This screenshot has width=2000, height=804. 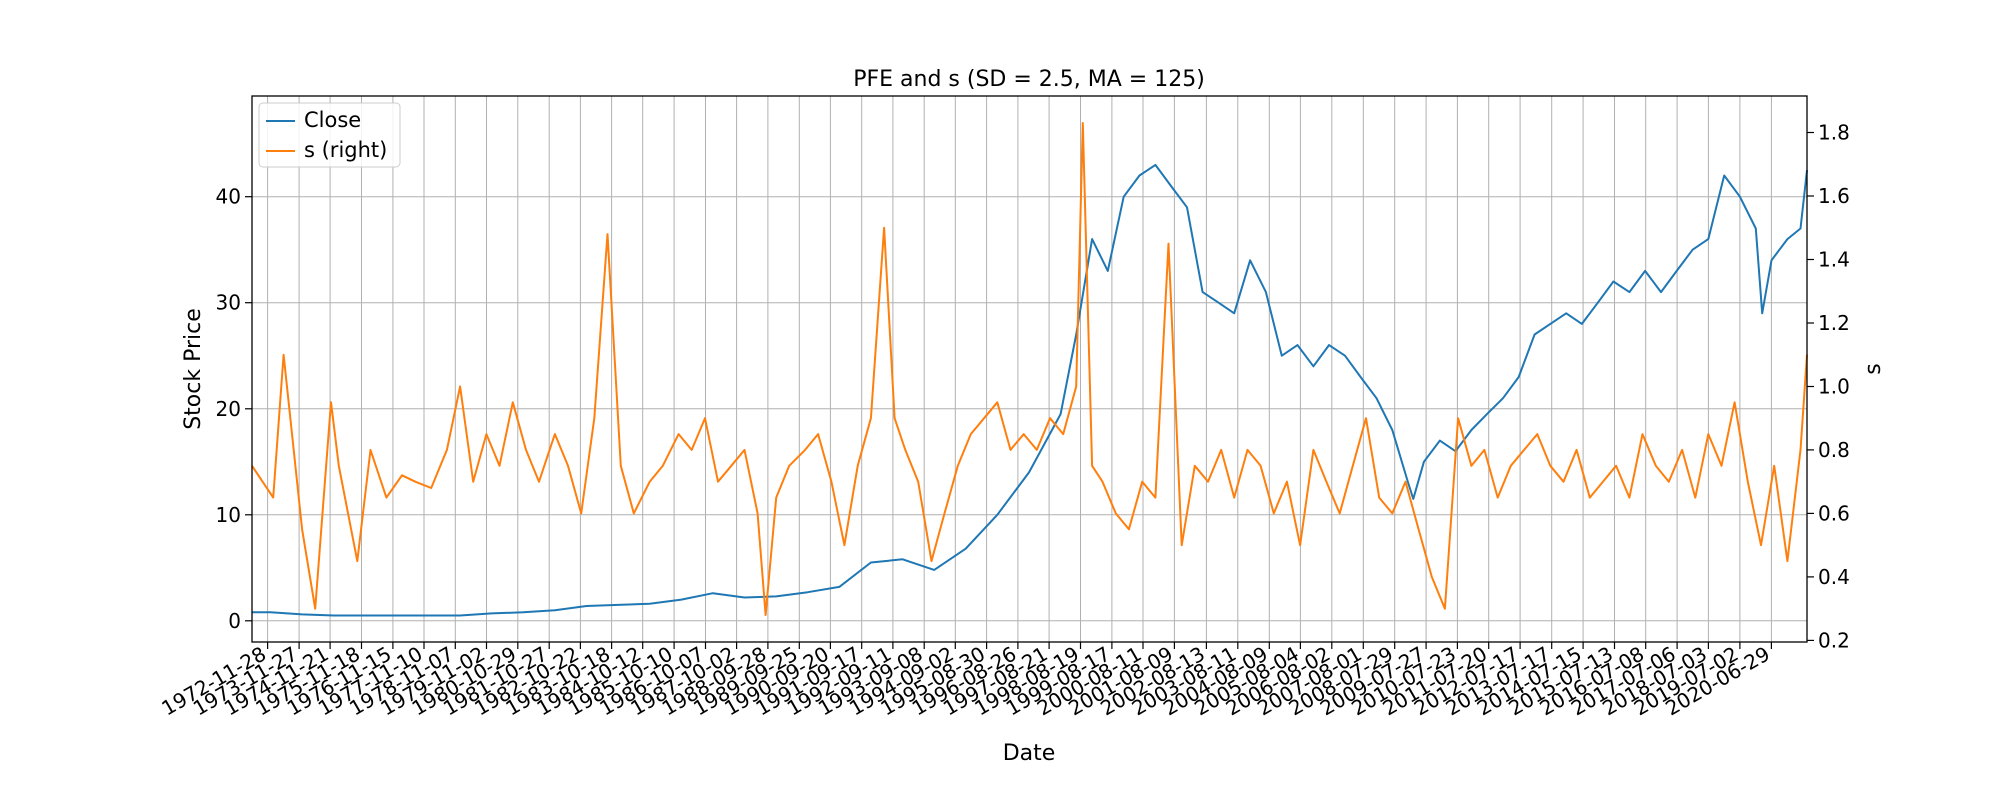 What do you see at coordinates (193, 369) in the screenshot?
I see `y-axis-label-left: Stock Price` at bounding box center [193, 369].